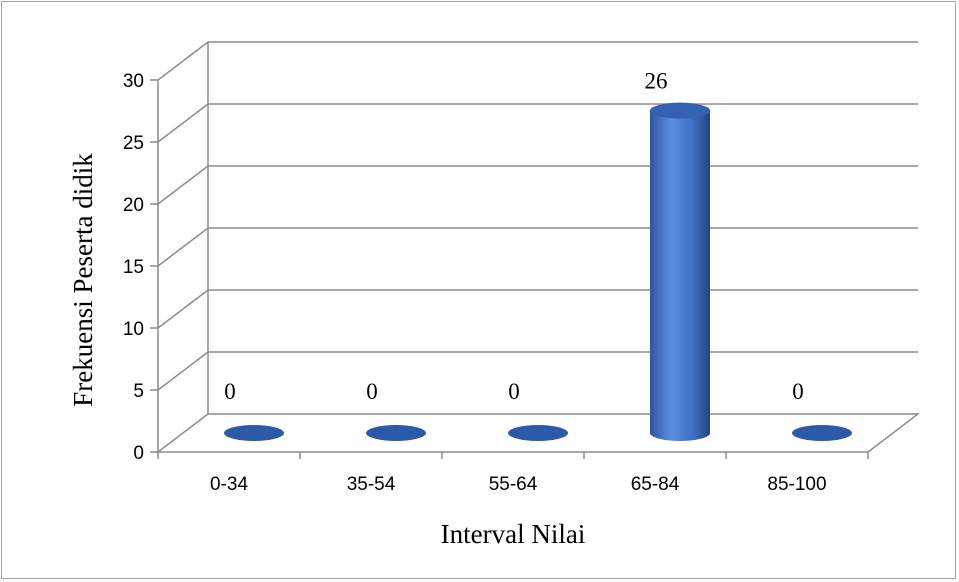 The height and width of the screenshot is (582, 959). I want to click on y-tick-label: 30, so click(133, 81).